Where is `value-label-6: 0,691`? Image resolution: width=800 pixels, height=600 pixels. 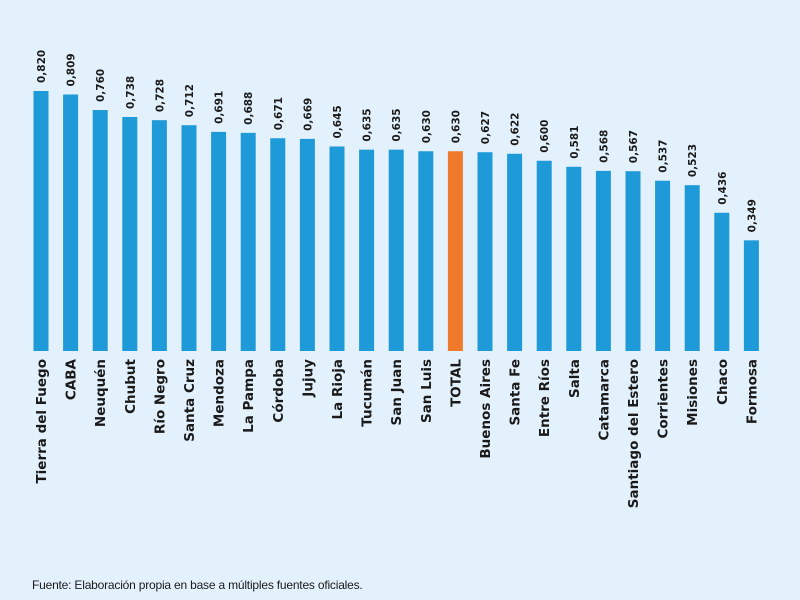
value-label-6: 0,691 is located at coordinates (220, 107).